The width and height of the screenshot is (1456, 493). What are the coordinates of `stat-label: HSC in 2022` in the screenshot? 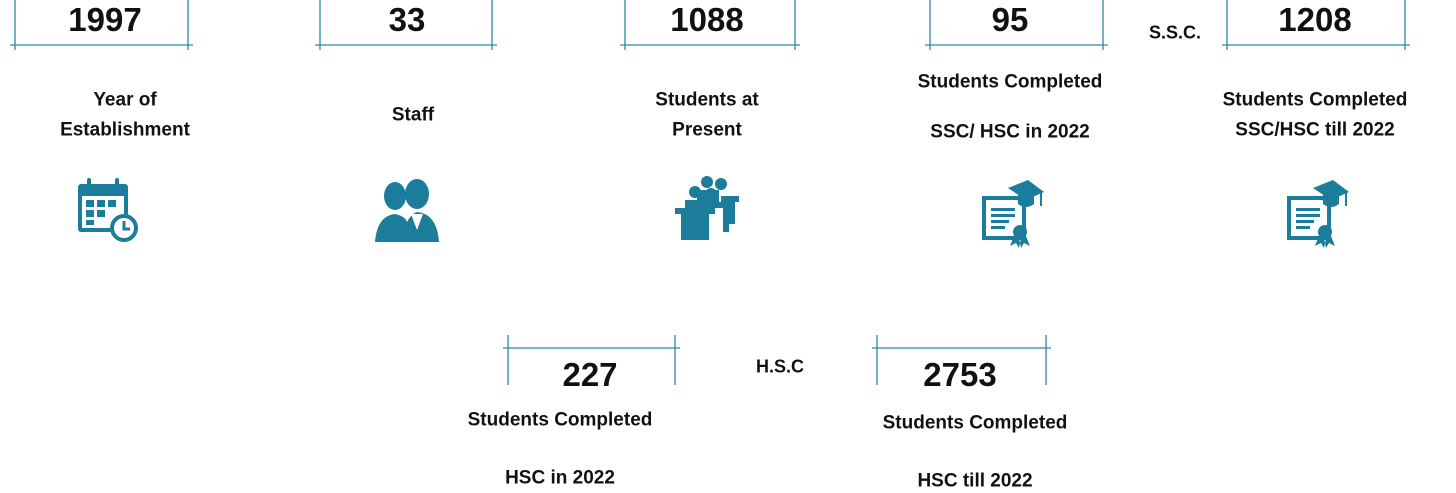 It's located at (560, 478).